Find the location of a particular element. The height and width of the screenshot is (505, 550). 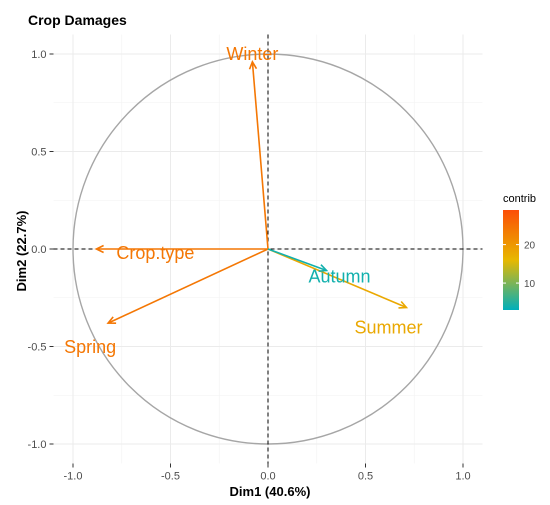

y-axis-ticks: -1.0 -0.5 0.0 0.5 1.0 is located at coordinates (41, 250).